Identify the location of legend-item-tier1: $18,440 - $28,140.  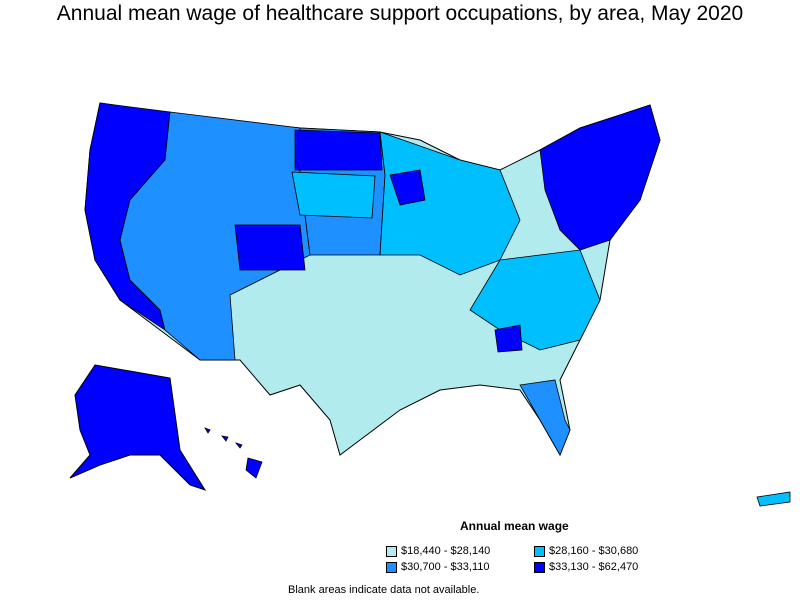
(438, 551).